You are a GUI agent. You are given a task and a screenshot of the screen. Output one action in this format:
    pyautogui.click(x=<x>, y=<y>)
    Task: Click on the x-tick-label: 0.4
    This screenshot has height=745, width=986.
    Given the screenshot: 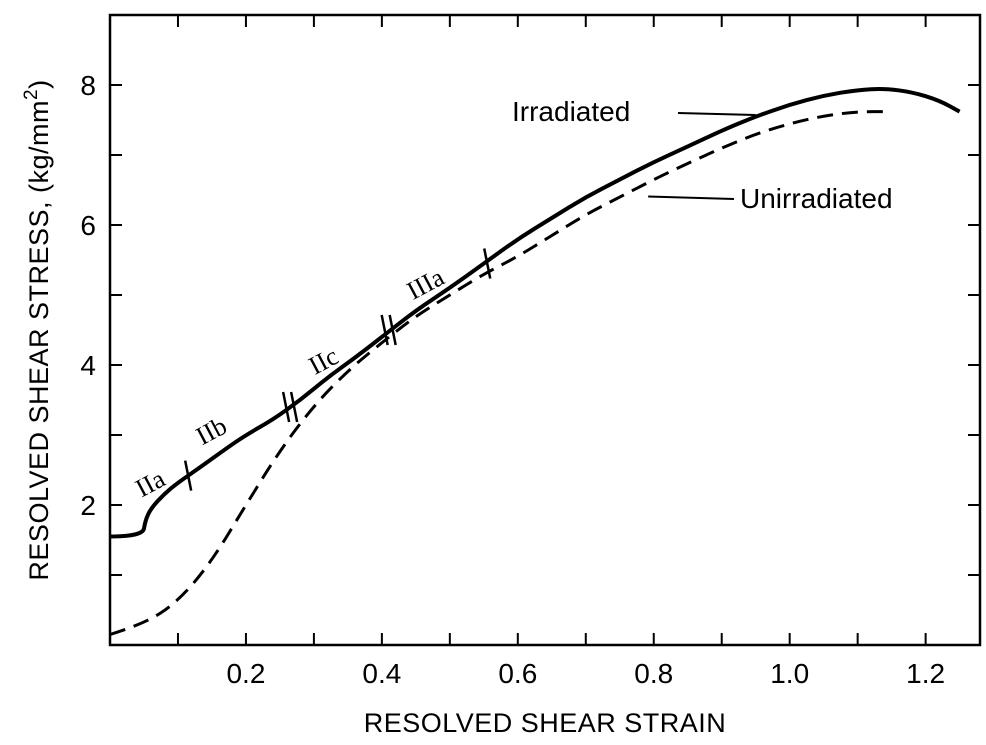 What is the action you would take?
    pyautogui.click(x=381, y=673)
    